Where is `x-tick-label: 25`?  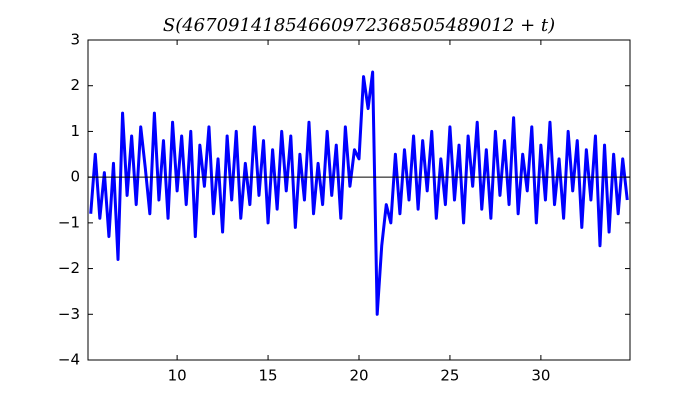 x-tick-label: 25 is located at coordinates (449, 376).